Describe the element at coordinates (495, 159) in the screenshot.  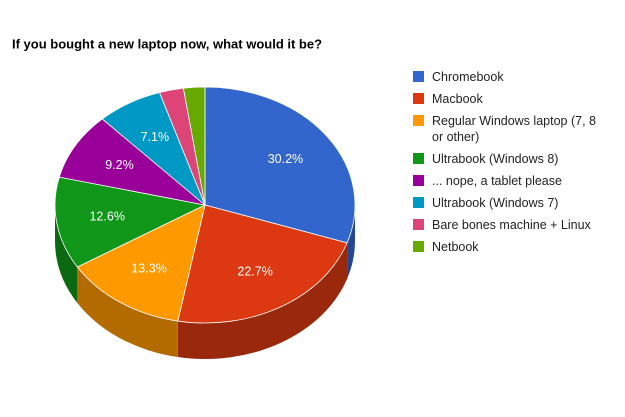
I see `legend-label: Ultrabook (Windows 8)` at that location.